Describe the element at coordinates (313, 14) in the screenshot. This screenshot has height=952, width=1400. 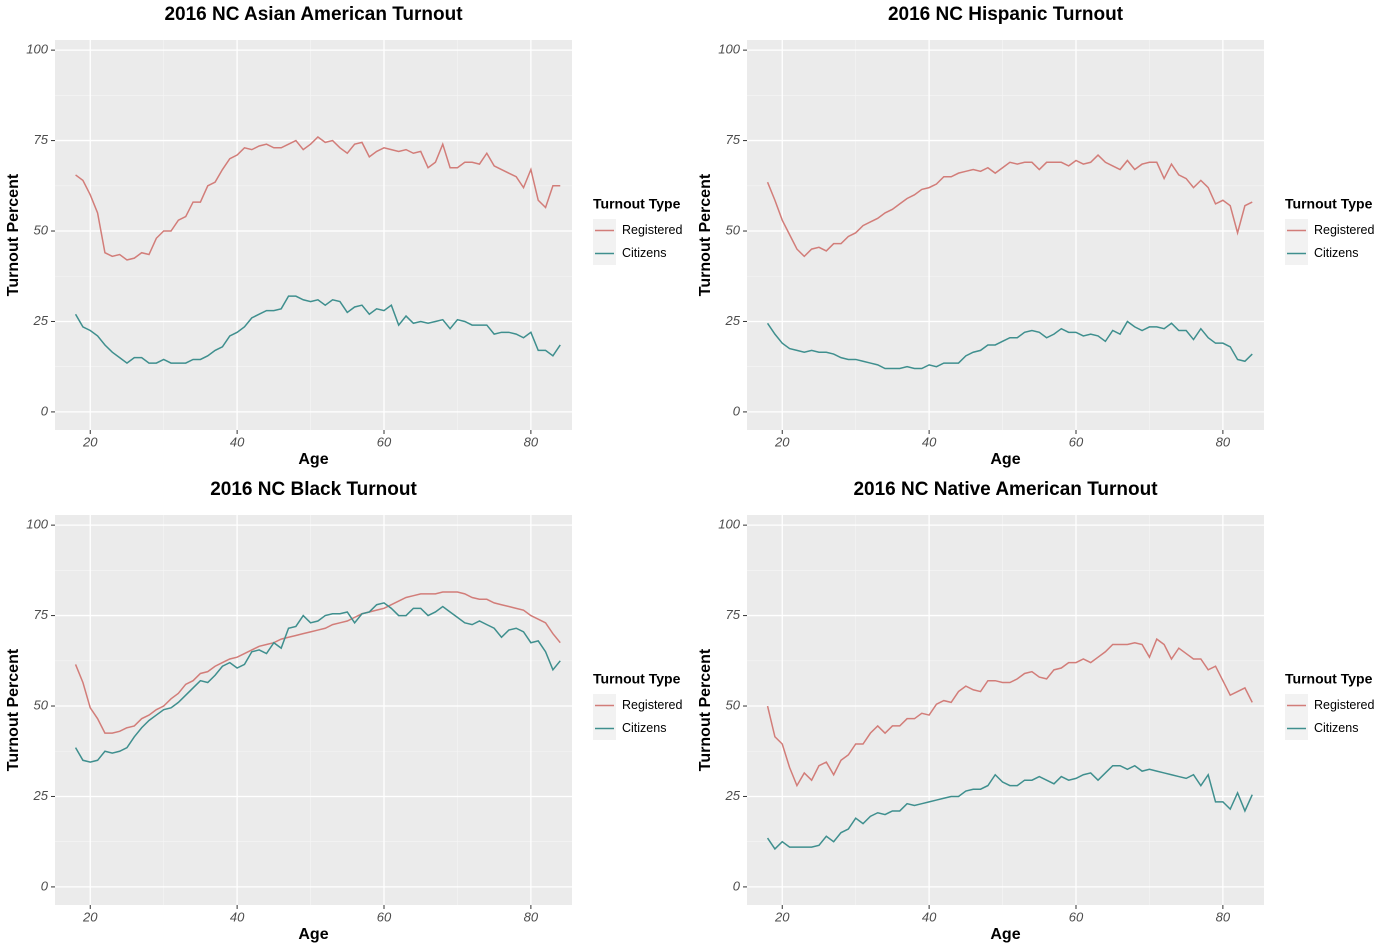
I see `chart-title: 2016 NC Asian American Turnout` at that location.